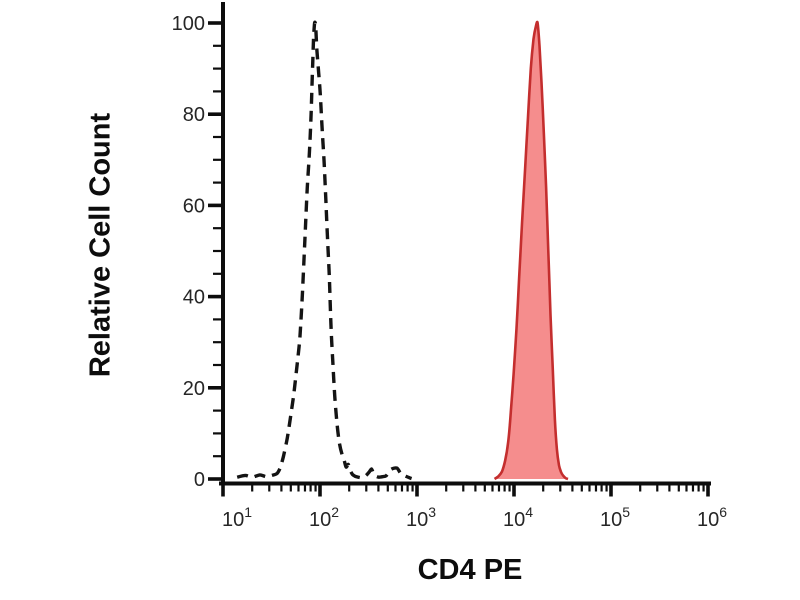 The height and width of the screenshot is (600, 800). I want to click on x-axis-title: CD4 PE, so click(470, 570).